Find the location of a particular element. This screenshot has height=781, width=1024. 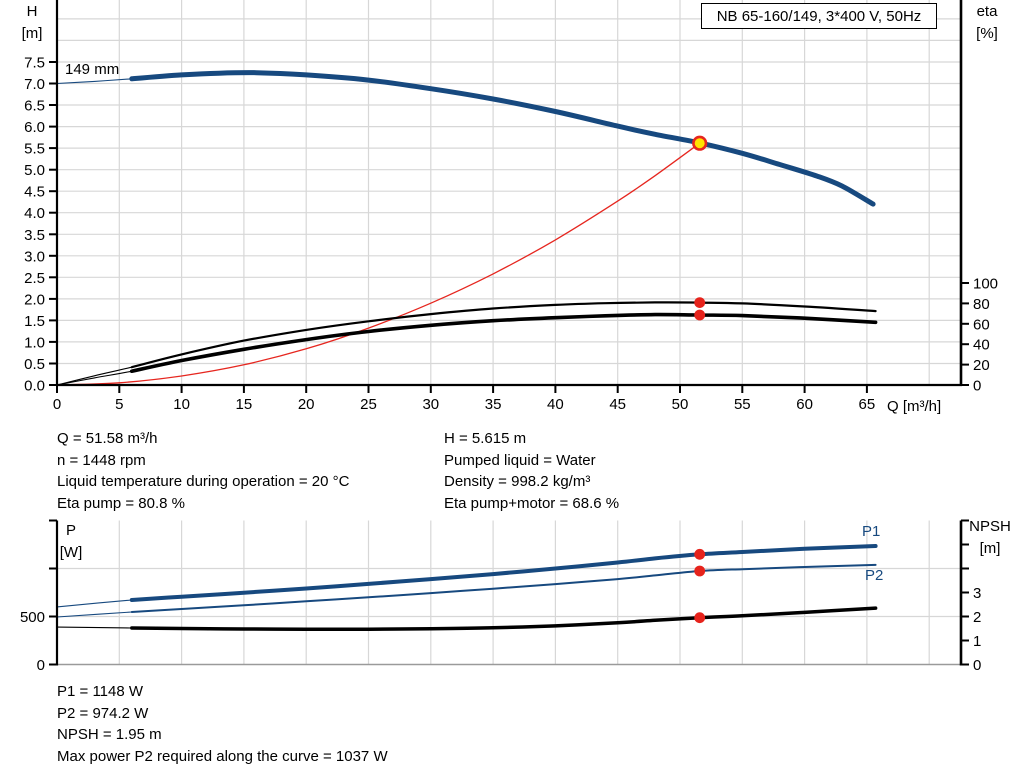

tick-label: 5 is located at coordinates (119, 404).